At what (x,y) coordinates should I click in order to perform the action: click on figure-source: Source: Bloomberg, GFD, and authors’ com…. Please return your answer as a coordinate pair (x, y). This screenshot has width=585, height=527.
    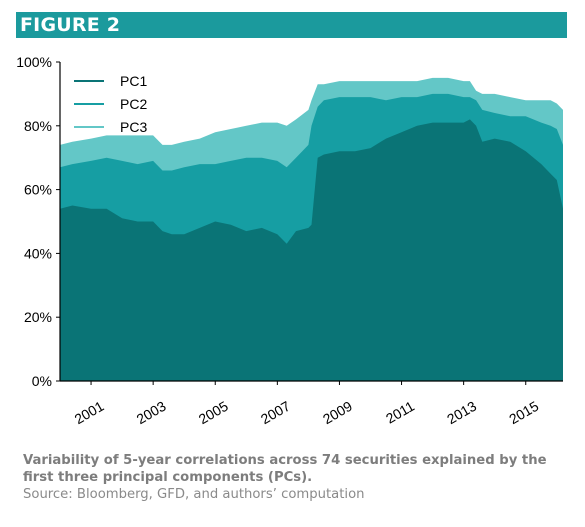
    Looking at the image, I should click on (194, 494).